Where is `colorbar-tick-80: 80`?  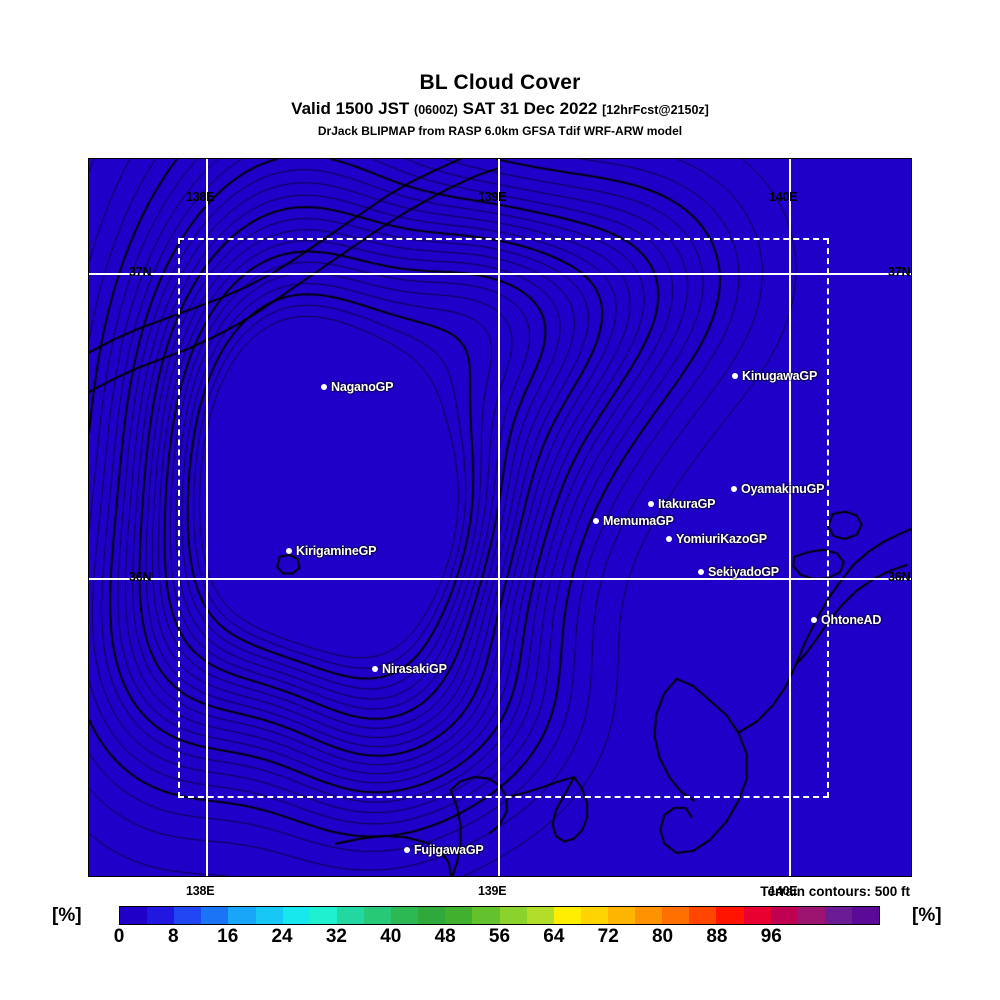 colorbar-tick-80: 80 is located at coordinates (662, 936).